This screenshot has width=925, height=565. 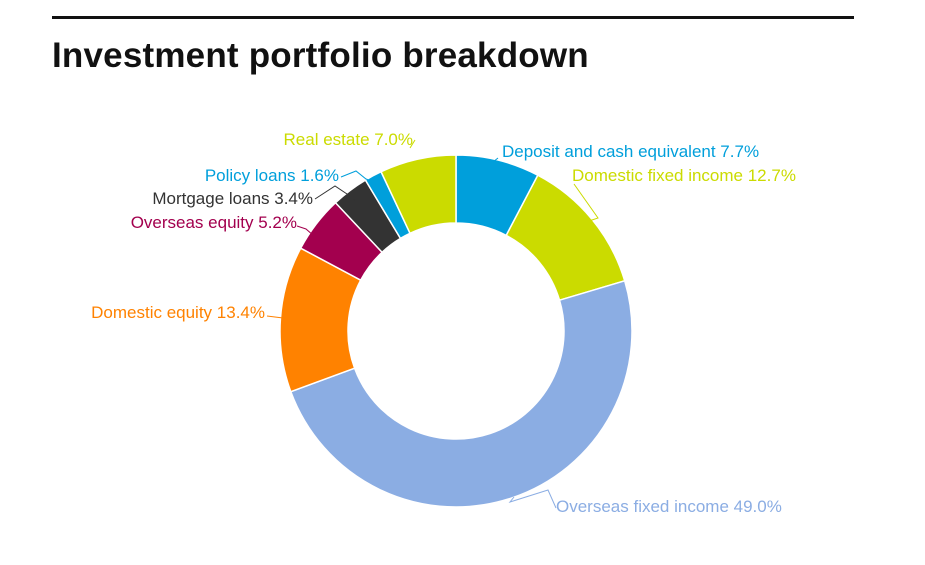 What do you see at coordinates (418, 194) in the screenshot?
I see `slice-real-estate` at bounding box center [418, 194].